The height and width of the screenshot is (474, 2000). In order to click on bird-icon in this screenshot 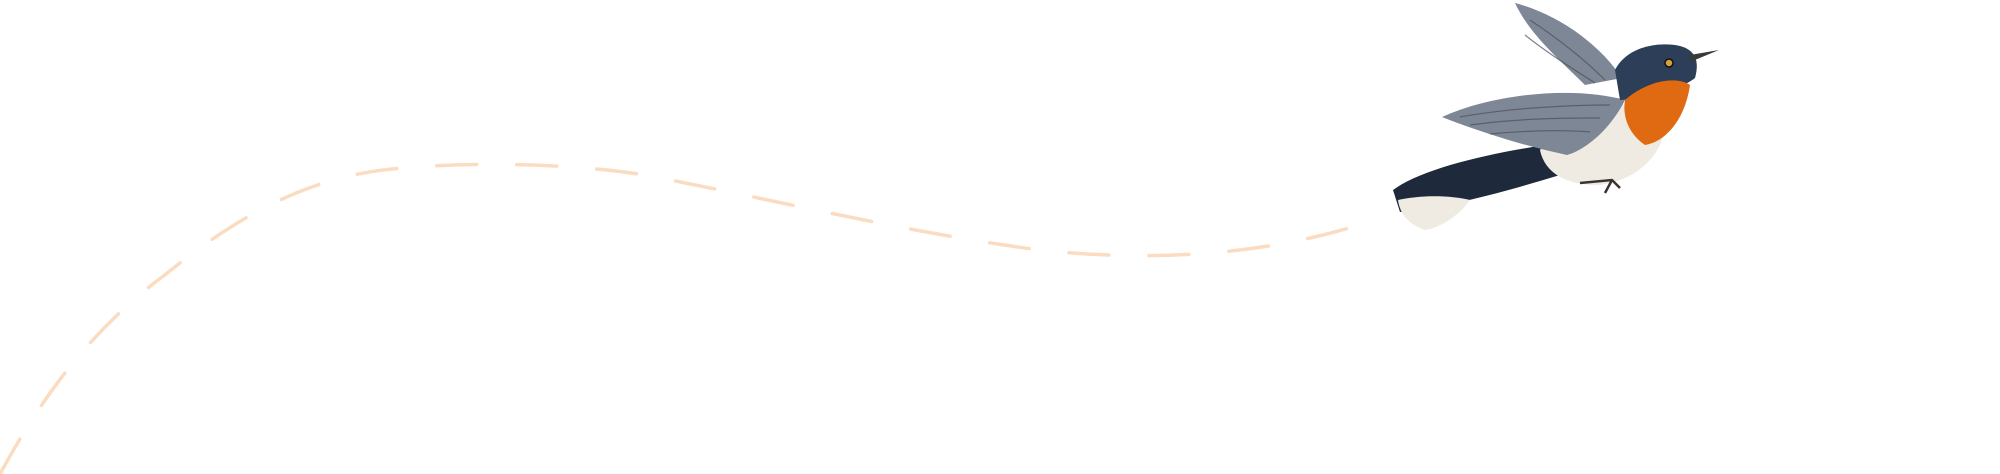, I will do `click(1556, 116)`.